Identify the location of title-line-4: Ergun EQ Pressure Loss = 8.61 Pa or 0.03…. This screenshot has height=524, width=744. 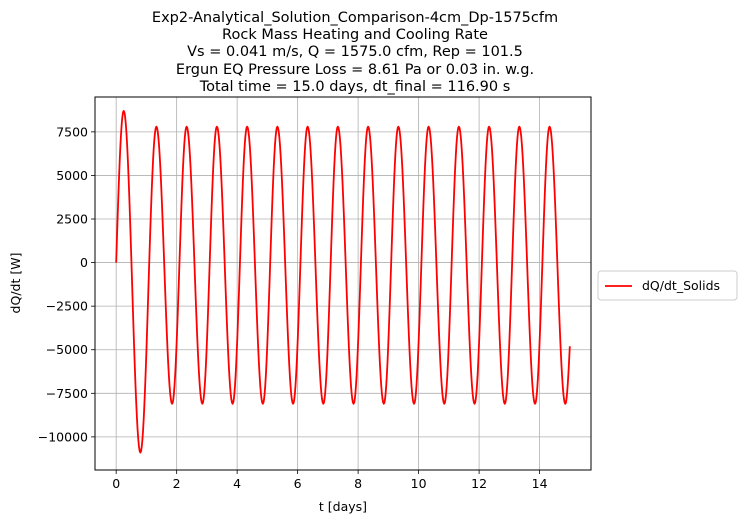
(355, 70).